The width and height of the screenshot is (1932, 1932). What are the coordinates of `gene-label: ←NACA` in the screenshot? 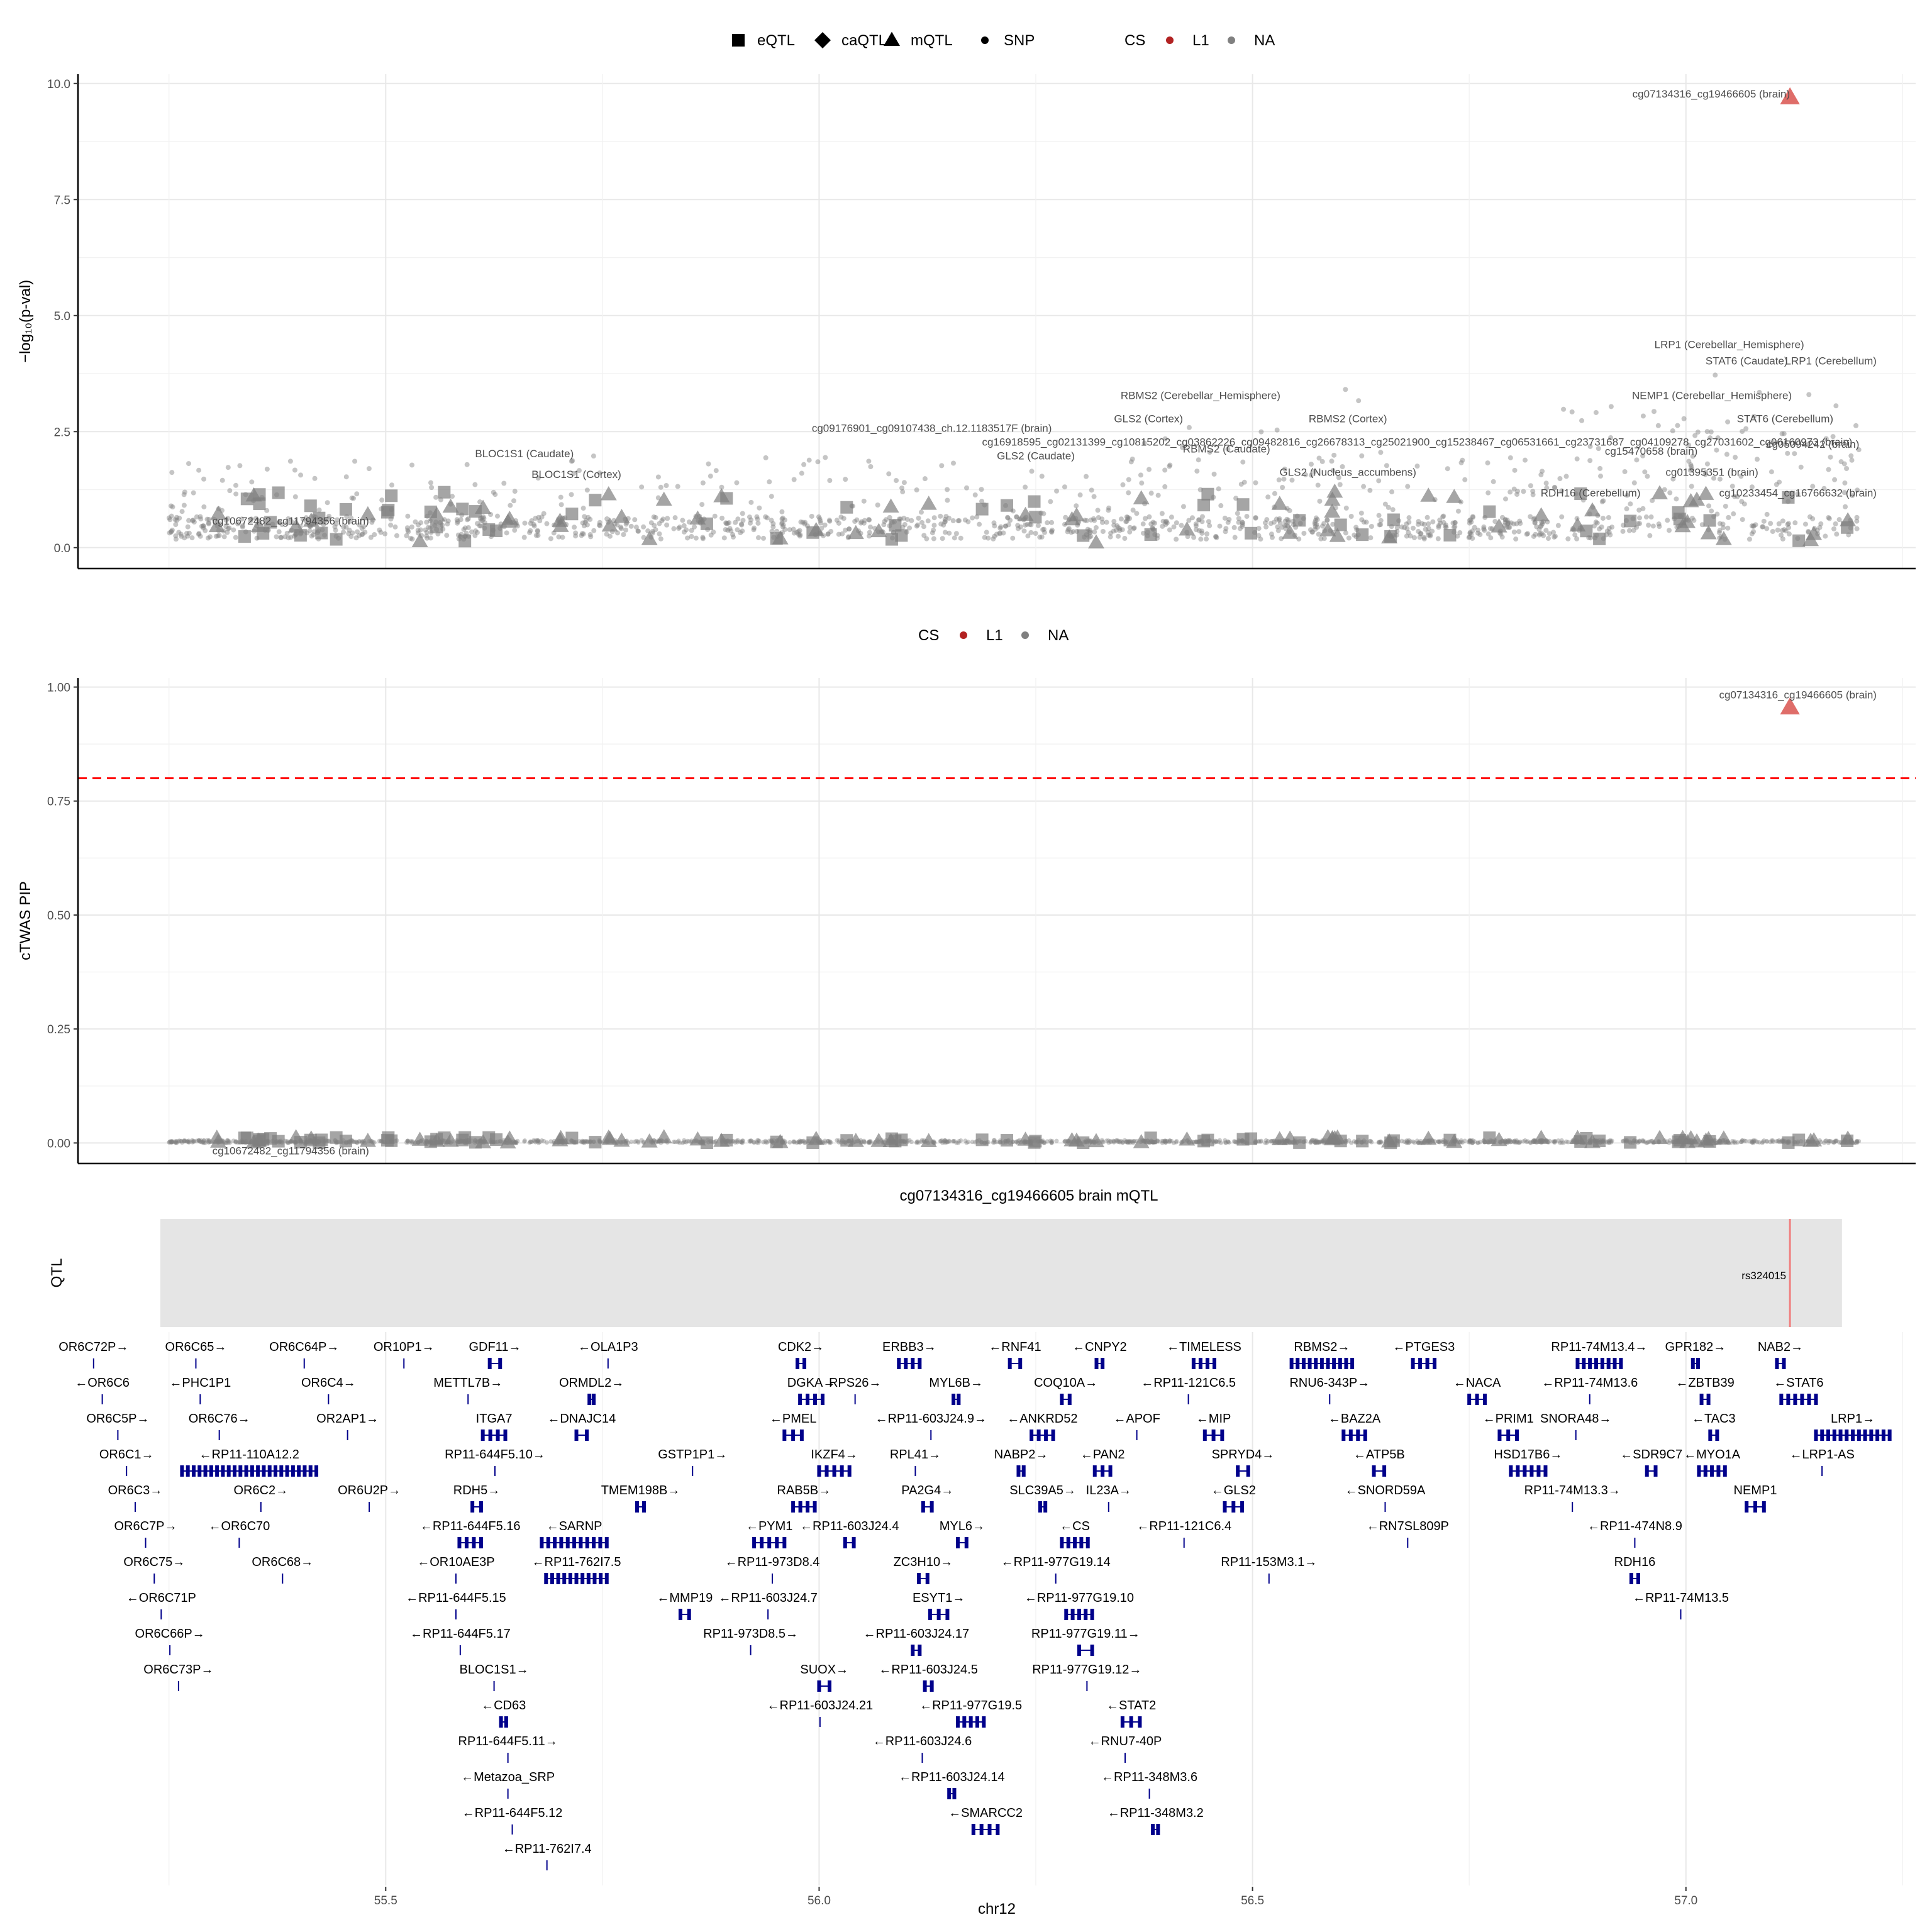 It's located at (1477, 1383).